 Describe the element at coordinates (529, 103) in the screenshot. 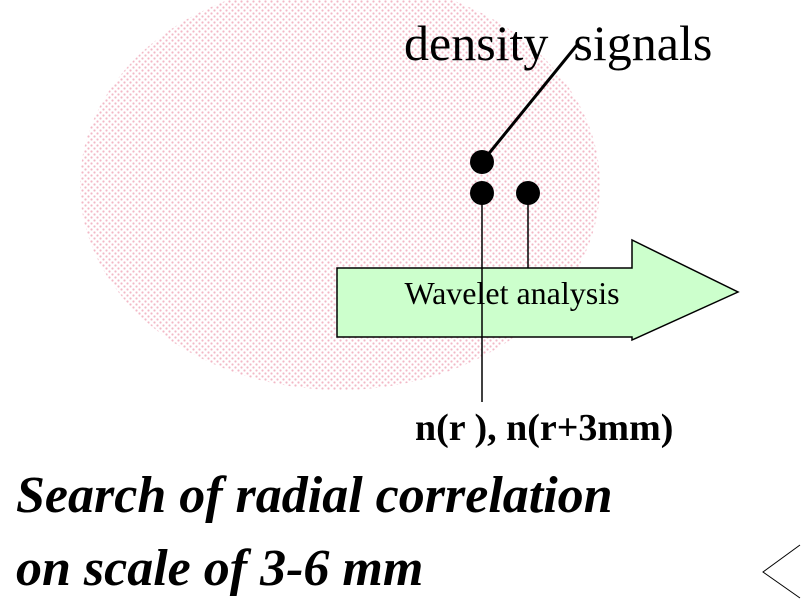

I see `signal-lead` at that location.